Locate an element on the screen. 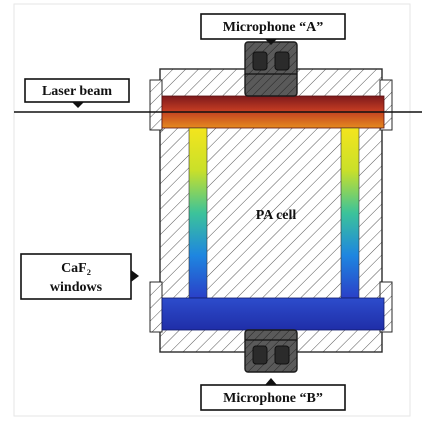  right-tube is located at coordinates (350, 213).